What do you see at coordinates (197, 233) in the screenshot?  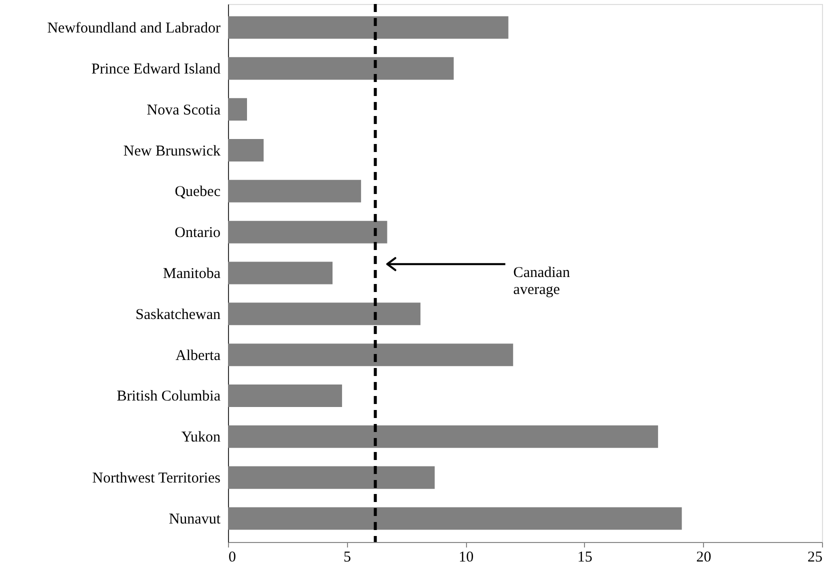 I see `y-tick-label: Ontario` at bounding box center [197, 233].